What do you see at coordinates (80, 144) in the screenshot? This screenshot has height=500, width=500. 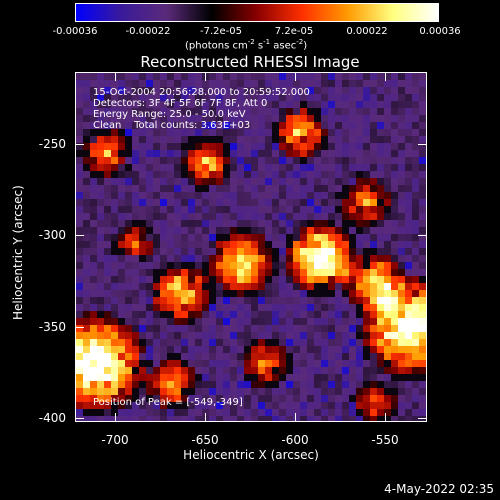 I see `y-tick-mark` at bounding box center [80, 144].